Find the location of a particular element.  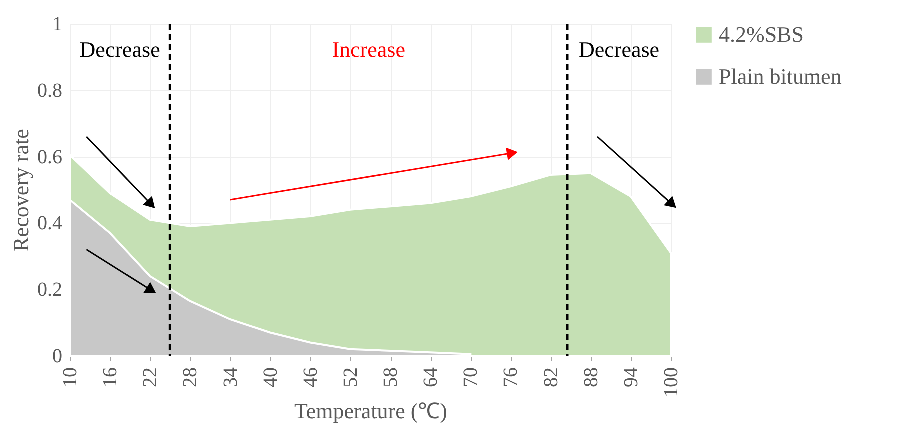

x-tick-label: 76 is located at coordinates (511, 378).